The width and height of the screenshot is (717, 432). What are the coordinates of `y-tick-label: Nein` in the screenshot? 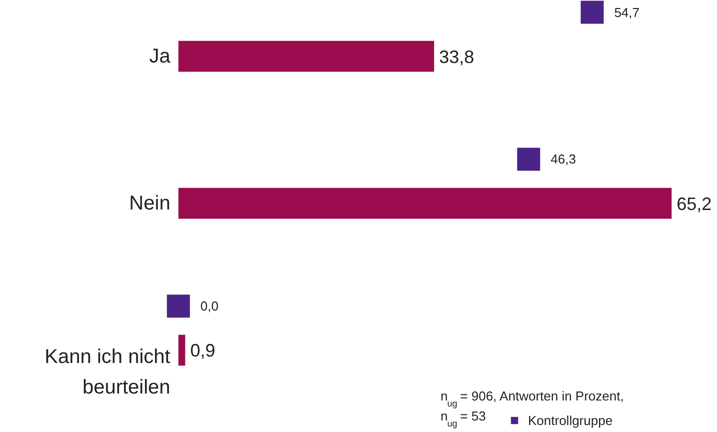 It's located at (149, 203).